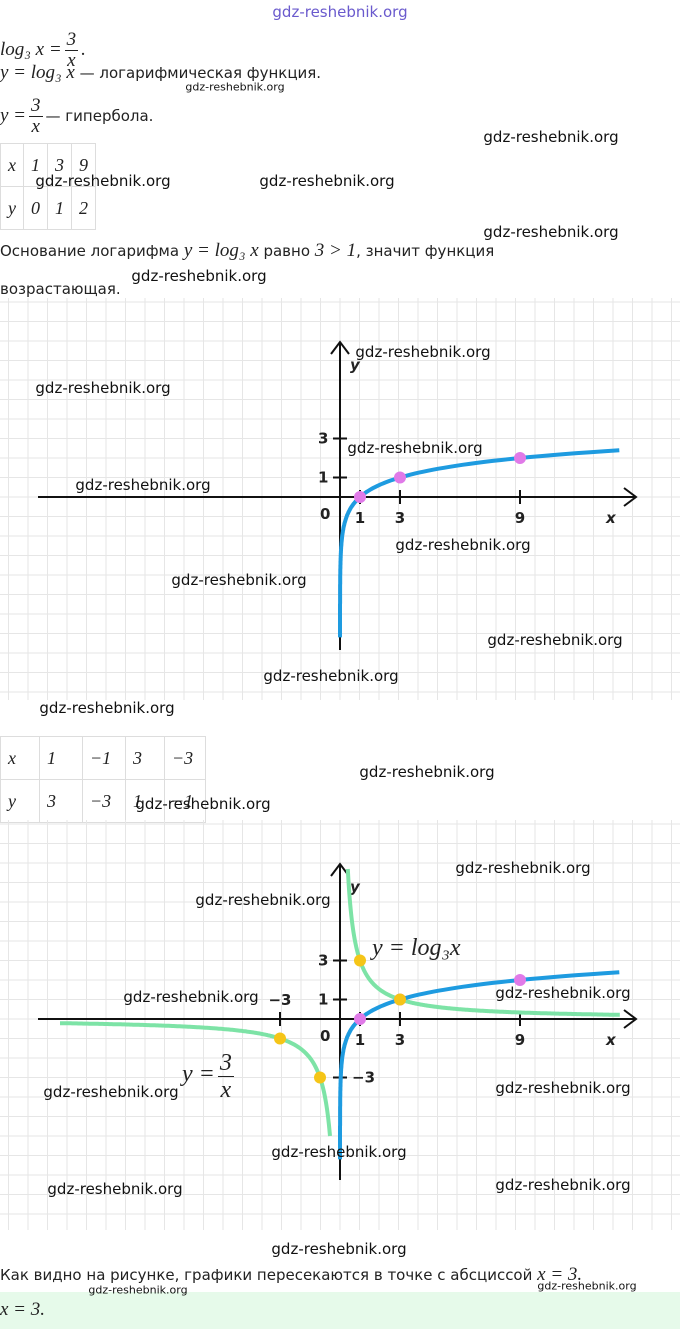 This screenshot has width=680, height=1329. I want to click on text: , значит функция возрастающая., so click(247, 270).